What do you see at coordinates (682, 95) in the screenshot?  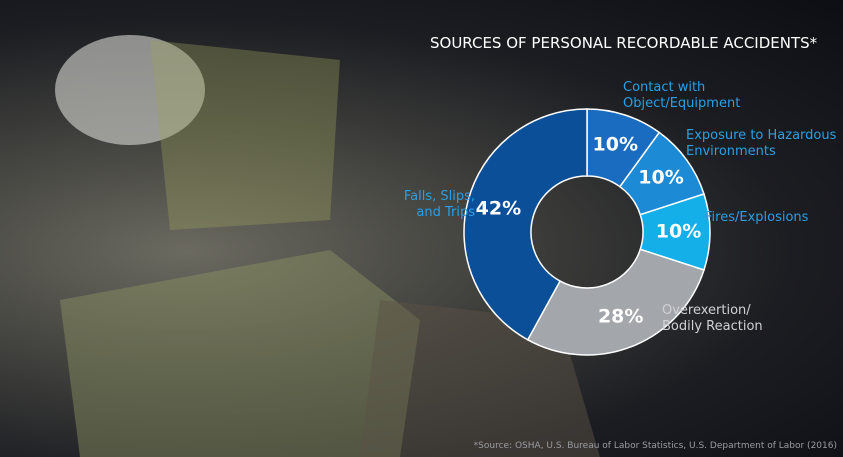 I see `category-label: Contact with Object/Equipment` at bounding box center [682, 95].